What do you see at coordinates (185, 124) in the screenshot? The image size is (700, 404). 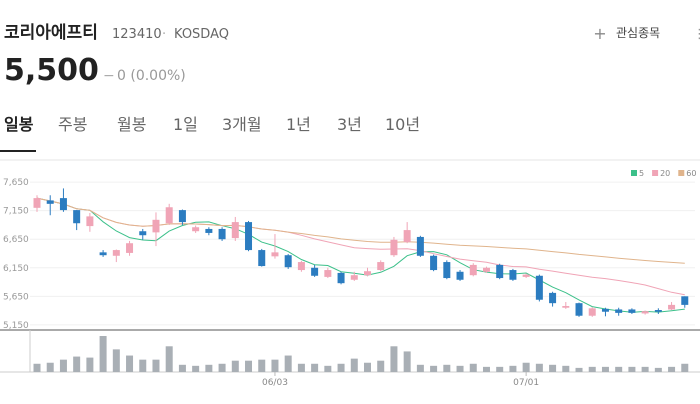 I see `tab: 1일` at bounding box center [185, 124].